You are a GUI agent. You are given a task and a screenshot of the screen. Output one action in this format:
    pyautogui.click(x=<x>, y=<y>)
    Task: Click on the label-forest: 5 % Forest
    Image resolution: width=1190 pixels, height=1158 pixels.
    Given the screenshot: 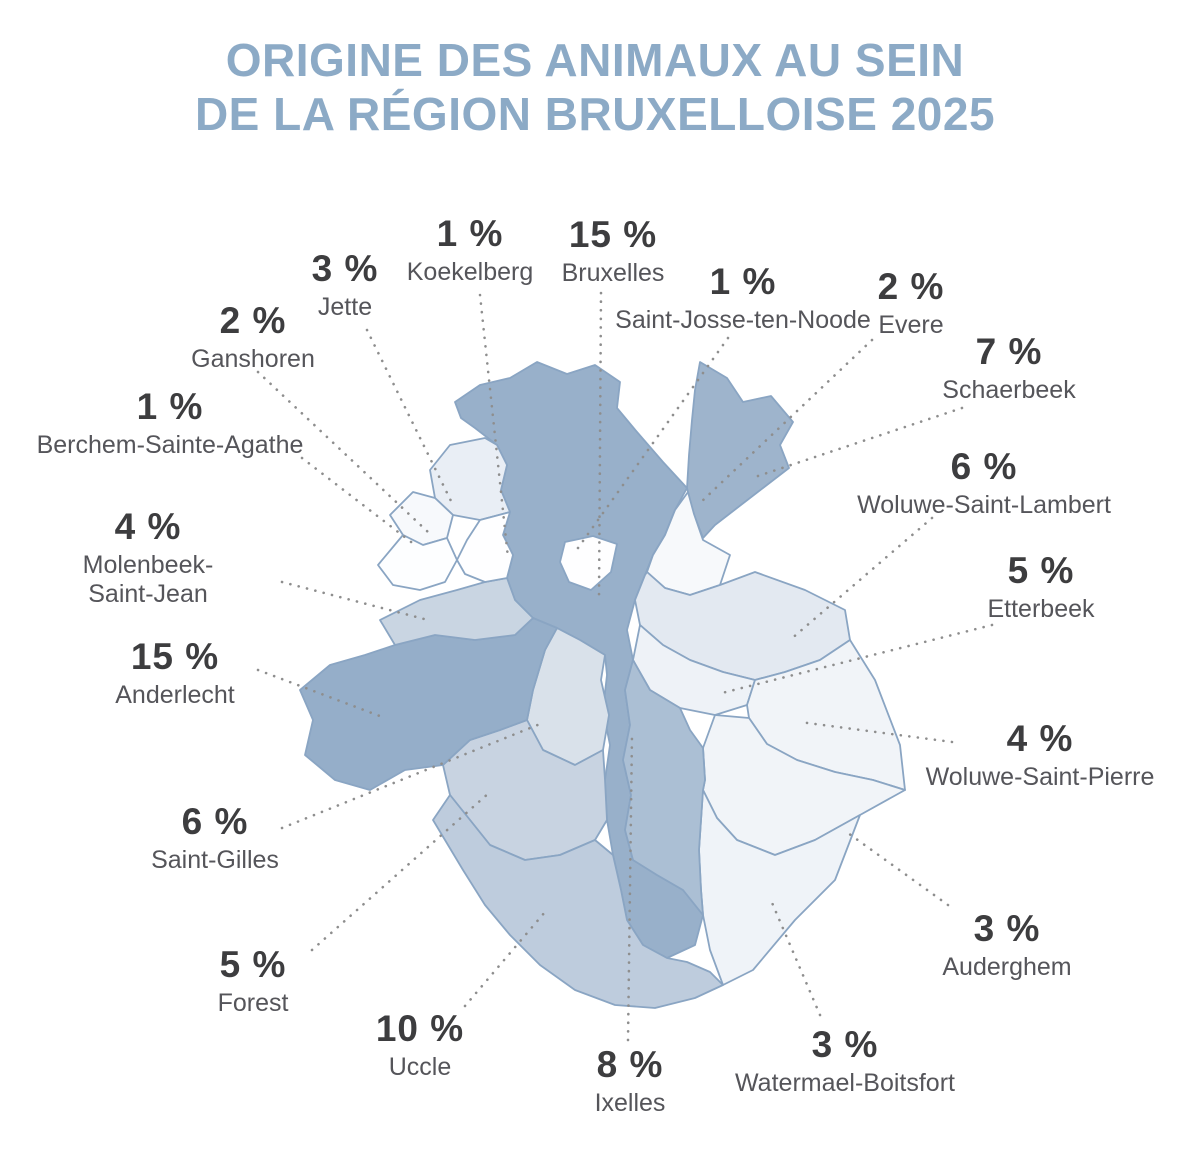 What is the action you would take?
    pyautogui.click(x=253, y=981)
    